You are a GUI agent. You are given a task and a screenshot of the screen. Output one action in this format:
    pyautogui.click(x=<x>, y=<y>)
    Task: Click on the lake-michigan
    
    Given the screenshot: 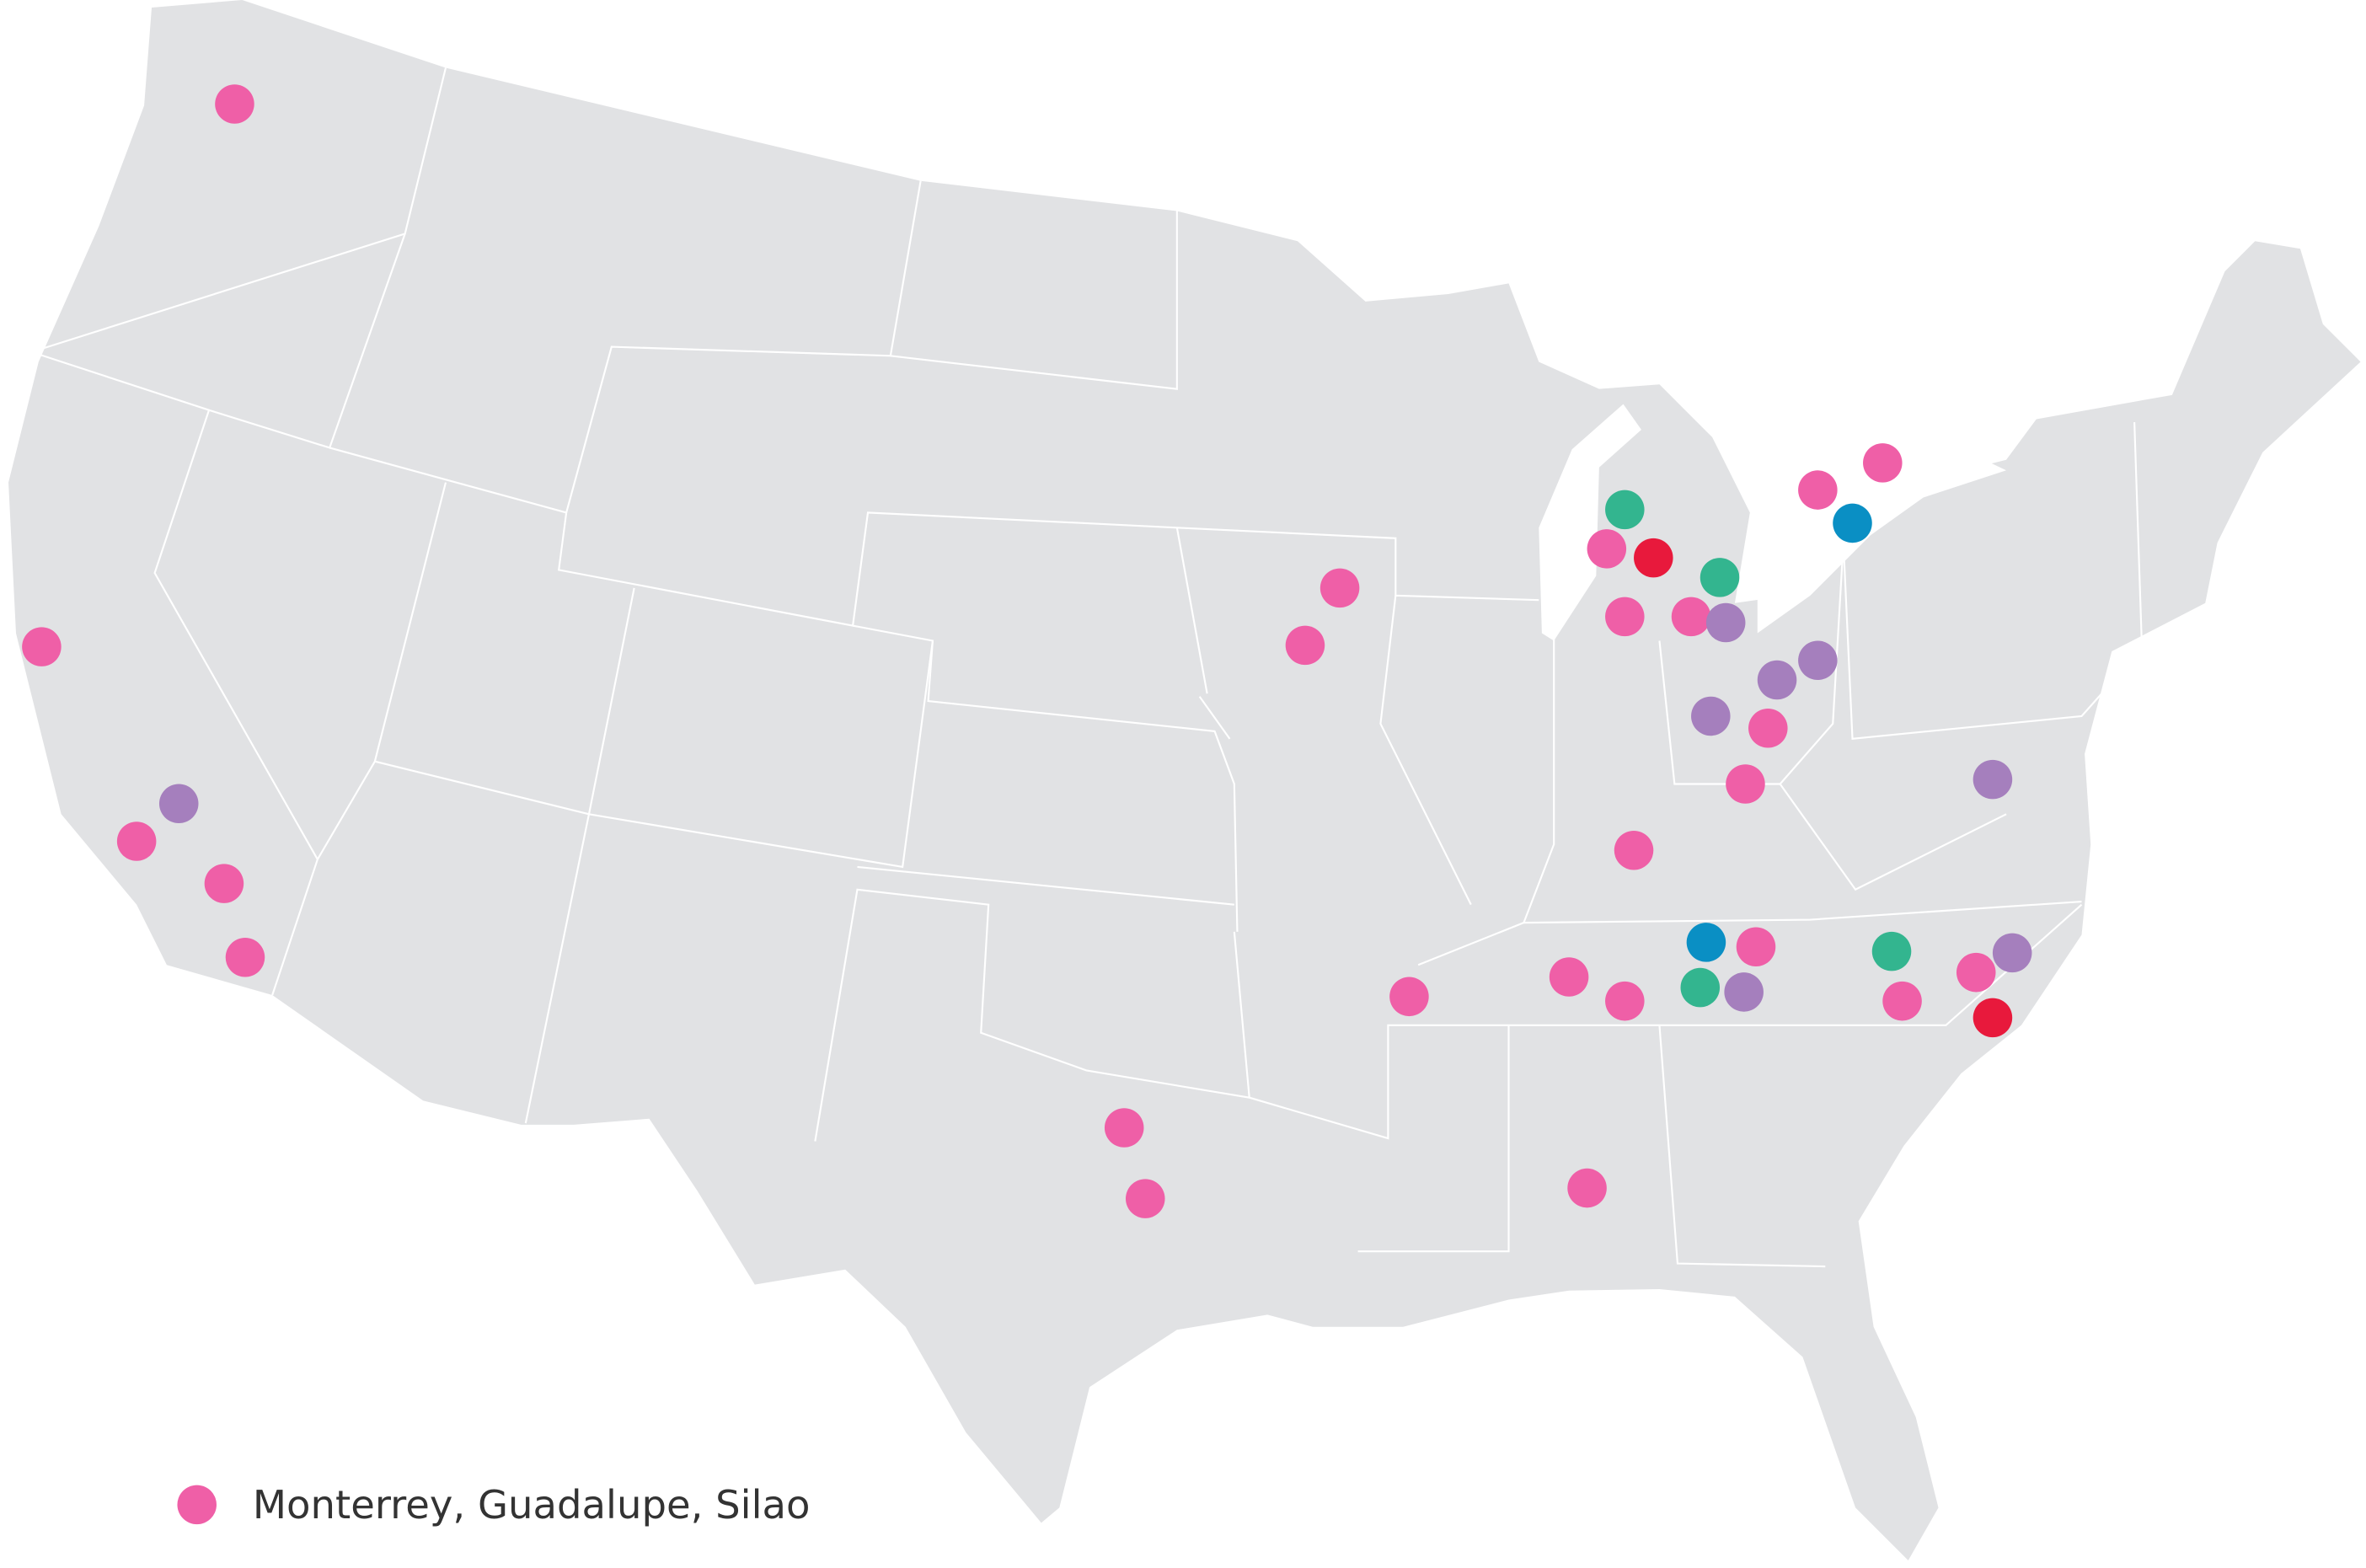 What is the action you would take?
    pyautogui.click(x=1590, y=522)
    